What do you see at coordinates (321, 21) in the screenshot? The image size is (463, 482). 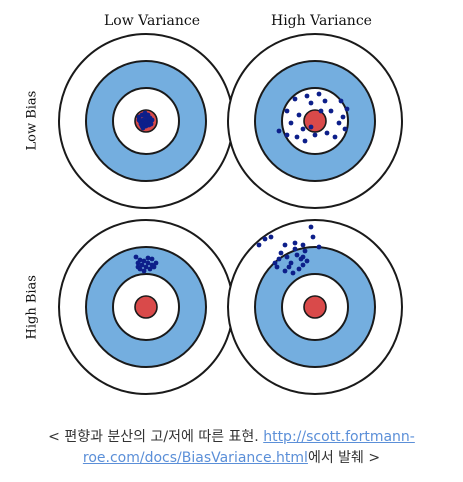 I see `column-title-high-variance: High Variance` at bounding box center [321, 21].